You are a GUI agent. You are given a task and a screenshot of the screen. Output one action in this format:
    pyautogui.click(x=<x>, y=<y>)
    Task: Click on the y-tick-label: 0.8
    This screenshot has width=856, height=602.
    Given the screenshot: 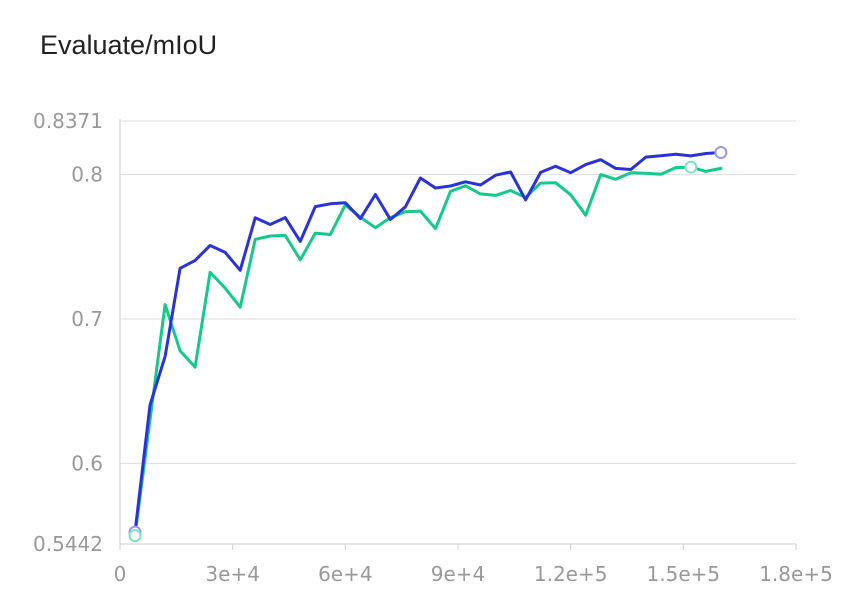 What is the action you would take?
    pyautogui.click(x=87, y=175)
    